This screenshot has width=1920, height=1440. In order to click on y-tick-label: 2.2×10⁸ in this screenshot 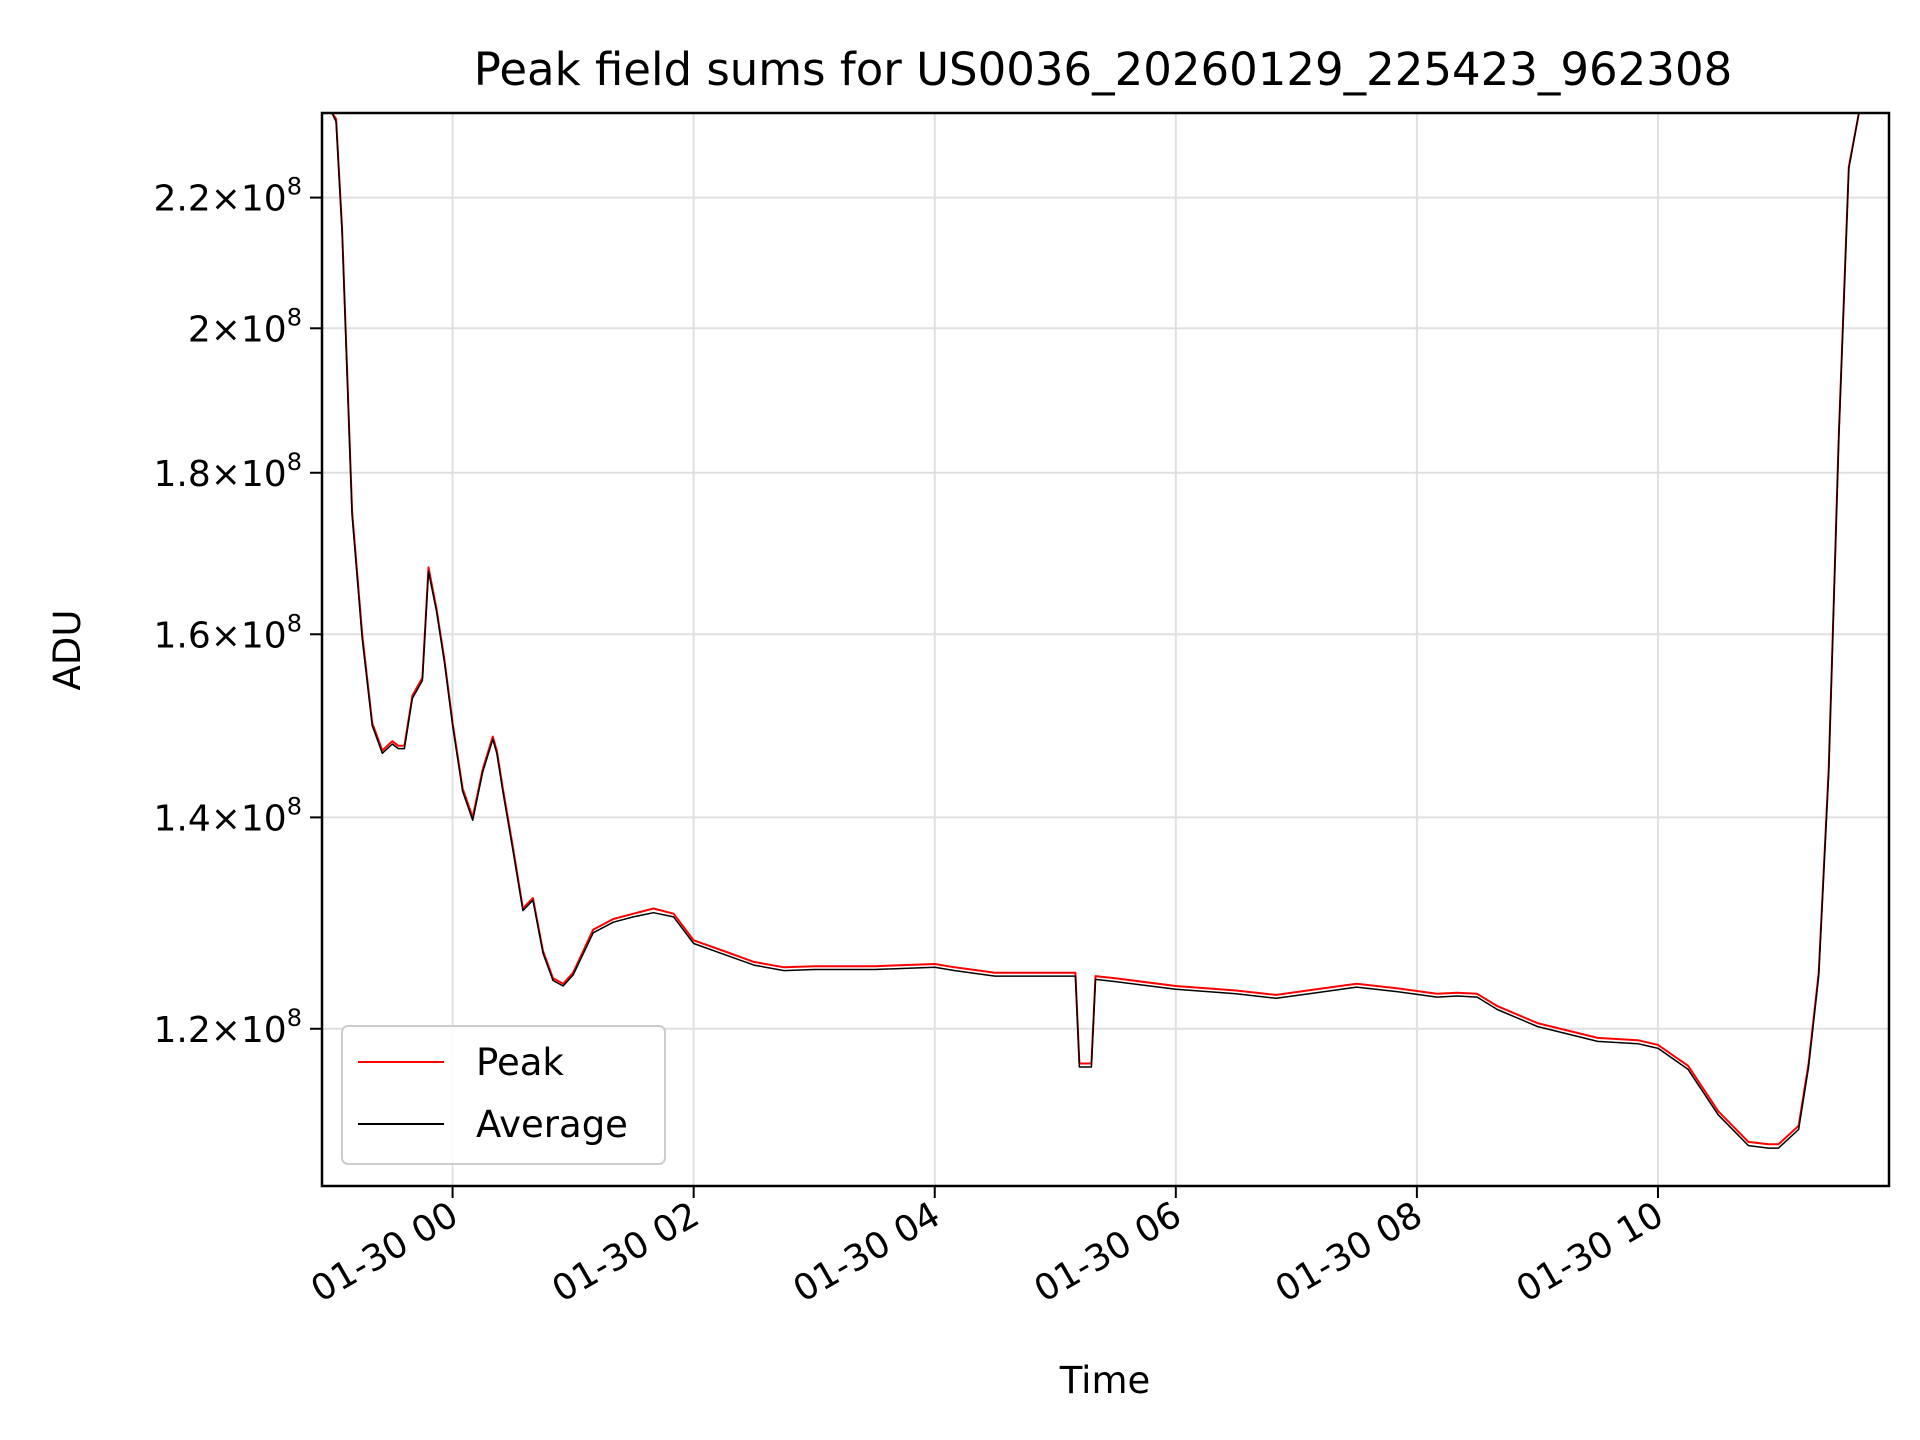, I will do `click(227, 196)`.